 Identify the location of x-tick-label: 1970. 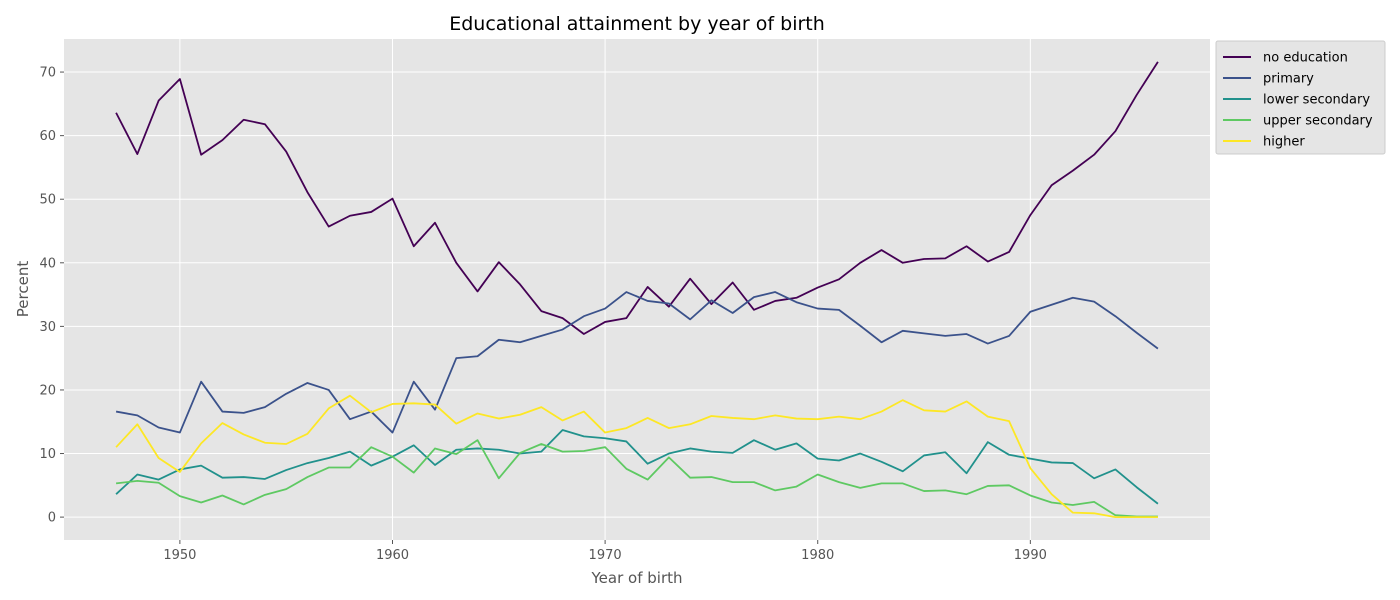
(605, 555).